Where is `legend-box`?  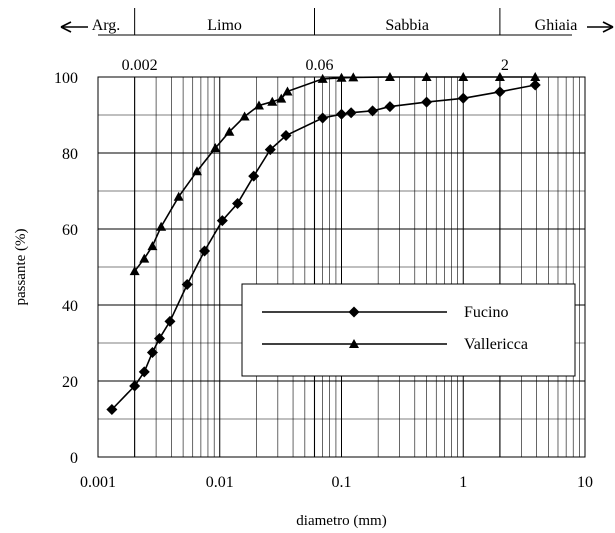 legend-box is located at coordinates (408, 330).